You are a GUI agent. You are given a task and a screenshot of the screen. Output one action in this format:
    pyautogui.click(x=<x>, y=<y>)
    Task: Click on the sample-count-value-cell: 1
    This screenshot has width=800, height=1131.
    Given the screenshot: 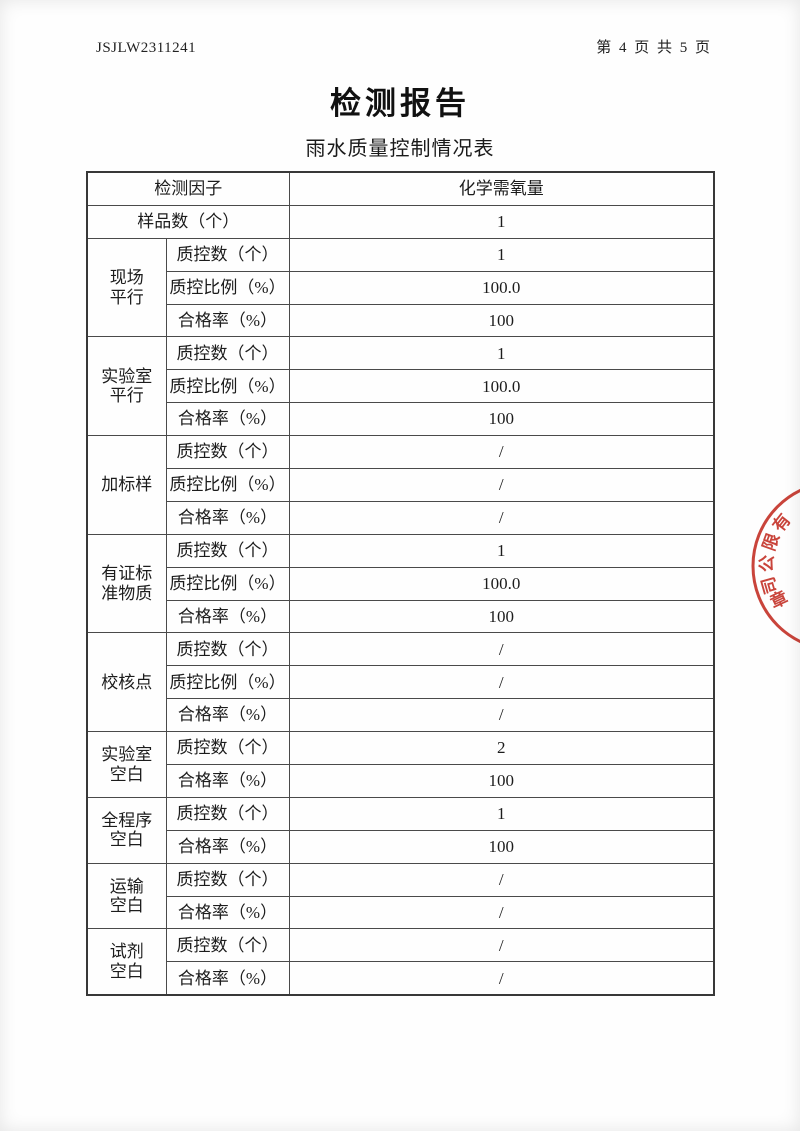 What is the action you would take?
    pyautogui.click(x=501, y=221)
    